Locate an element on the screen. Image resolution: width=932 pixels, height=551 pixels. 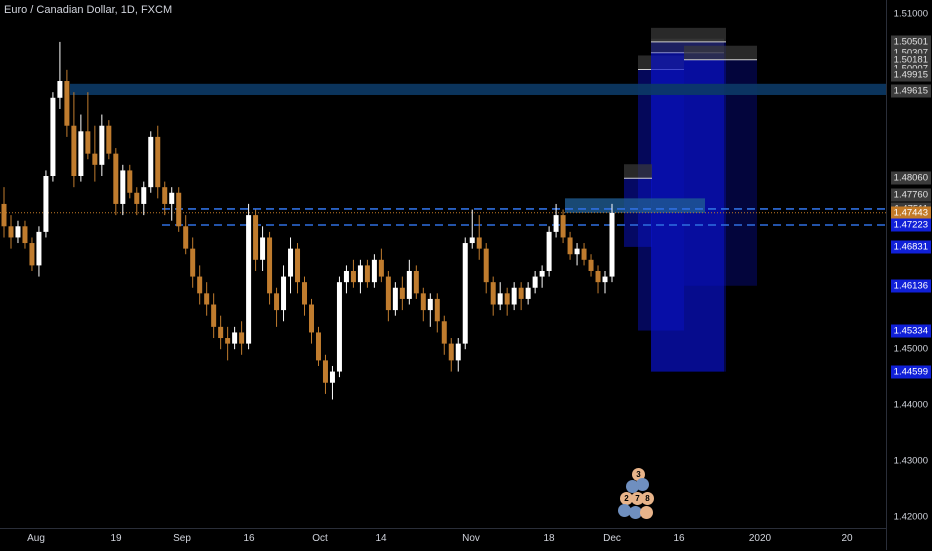
resistance-zone is located at coordinates (478, 89).